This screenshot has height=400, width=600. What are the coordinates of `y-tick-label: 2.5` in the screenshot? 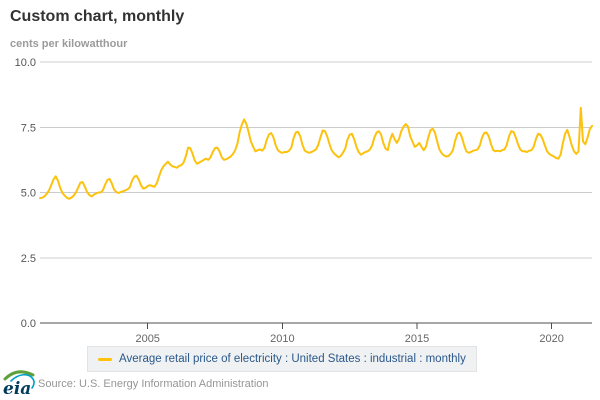 It's located at (28, 259).